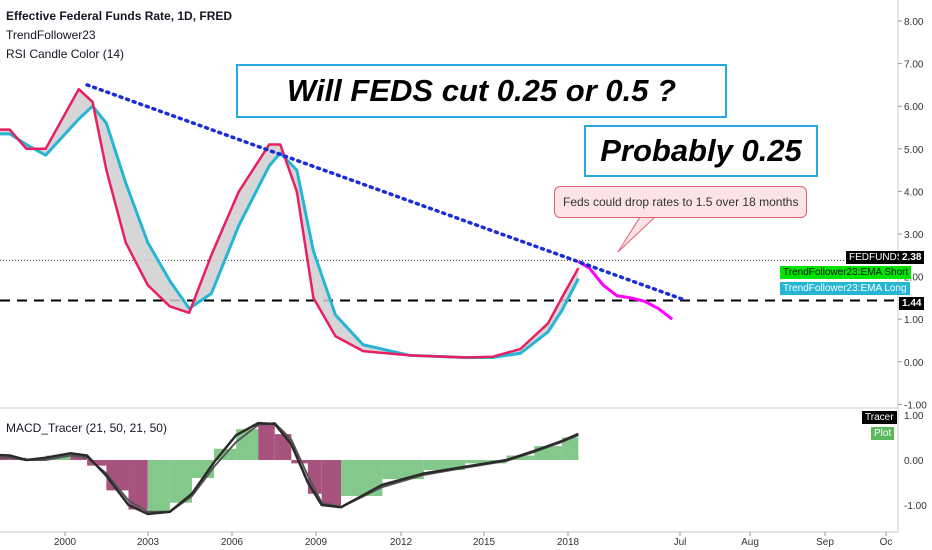  I want to click on macd-tick-label: 0.00, so click(914, 461).